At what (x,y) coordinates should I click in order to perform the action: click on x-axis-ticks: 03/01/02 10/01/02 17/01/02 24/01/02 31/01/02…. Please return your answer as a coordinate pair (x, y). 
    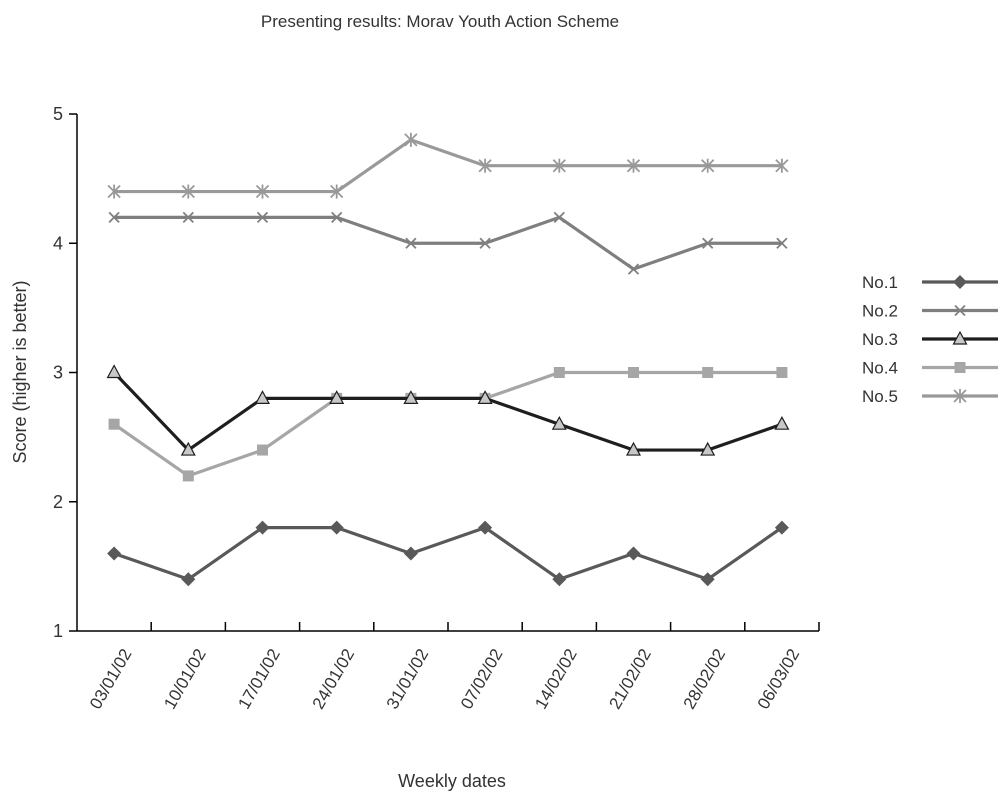
    Looking at the image, I should click on (453, 667).